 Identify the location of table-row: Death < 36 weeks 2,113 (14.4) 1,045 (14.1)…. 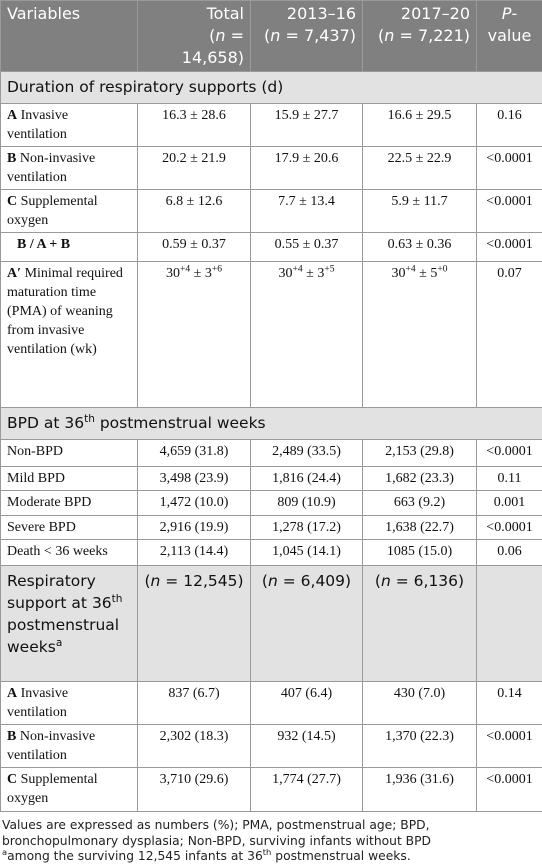
(271, 552).